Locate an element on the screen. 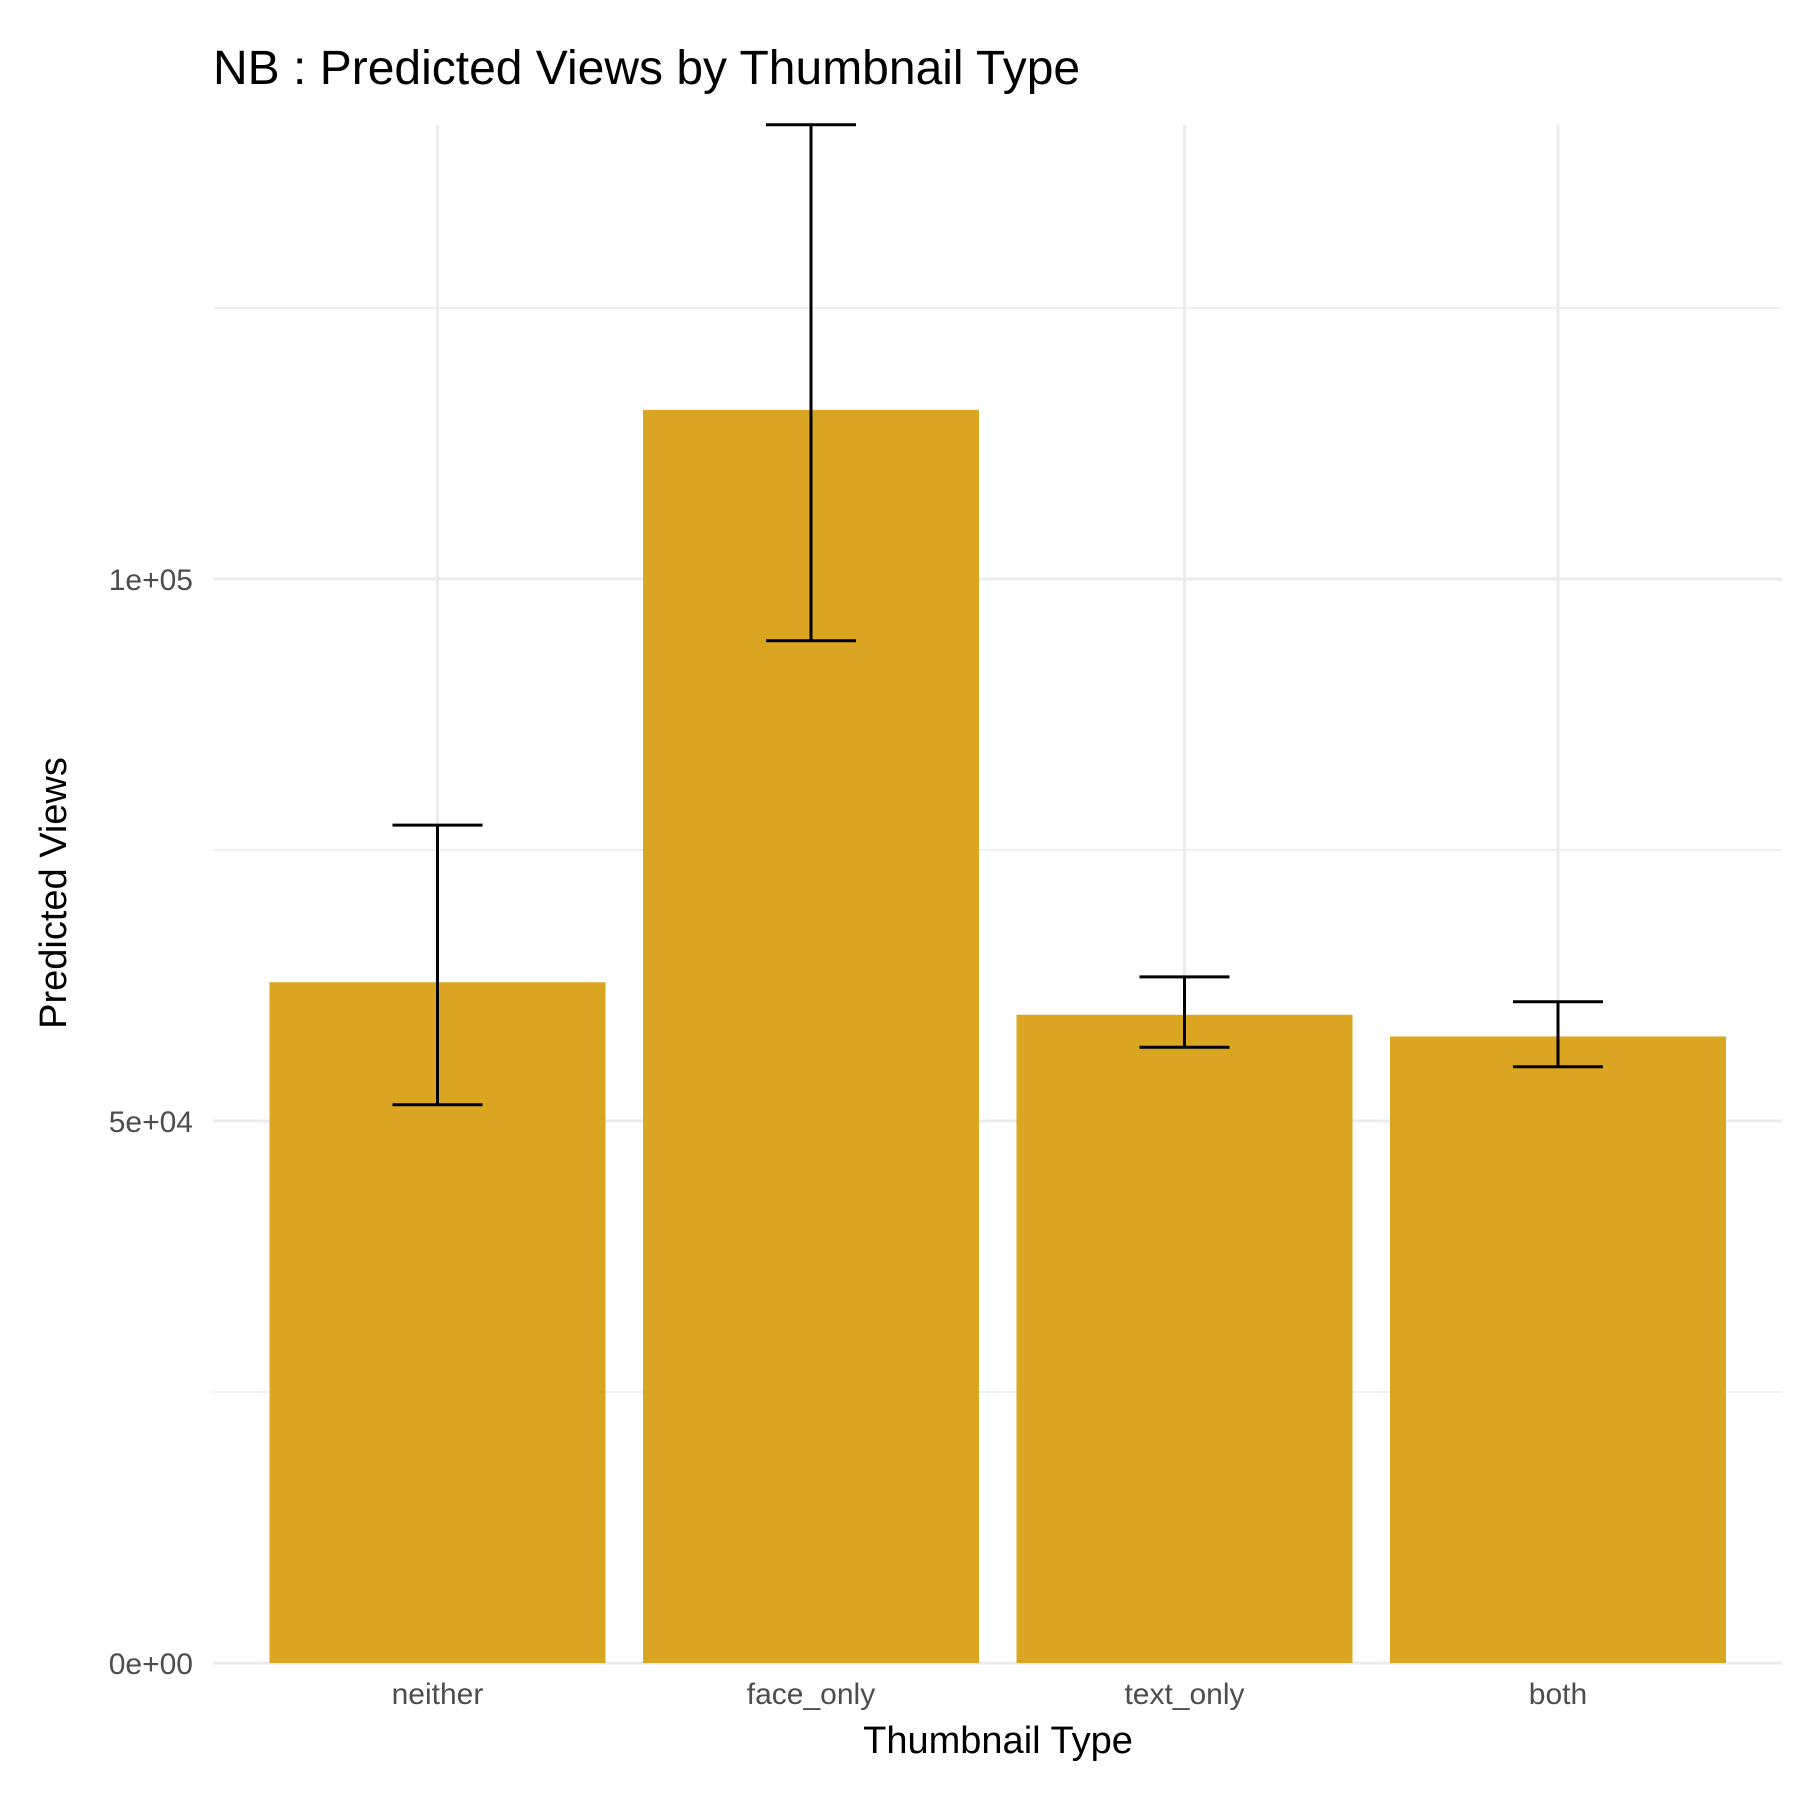  chart-title: NB : Predicted Views by Thumbnail Type is located at coordinates (646, 68).